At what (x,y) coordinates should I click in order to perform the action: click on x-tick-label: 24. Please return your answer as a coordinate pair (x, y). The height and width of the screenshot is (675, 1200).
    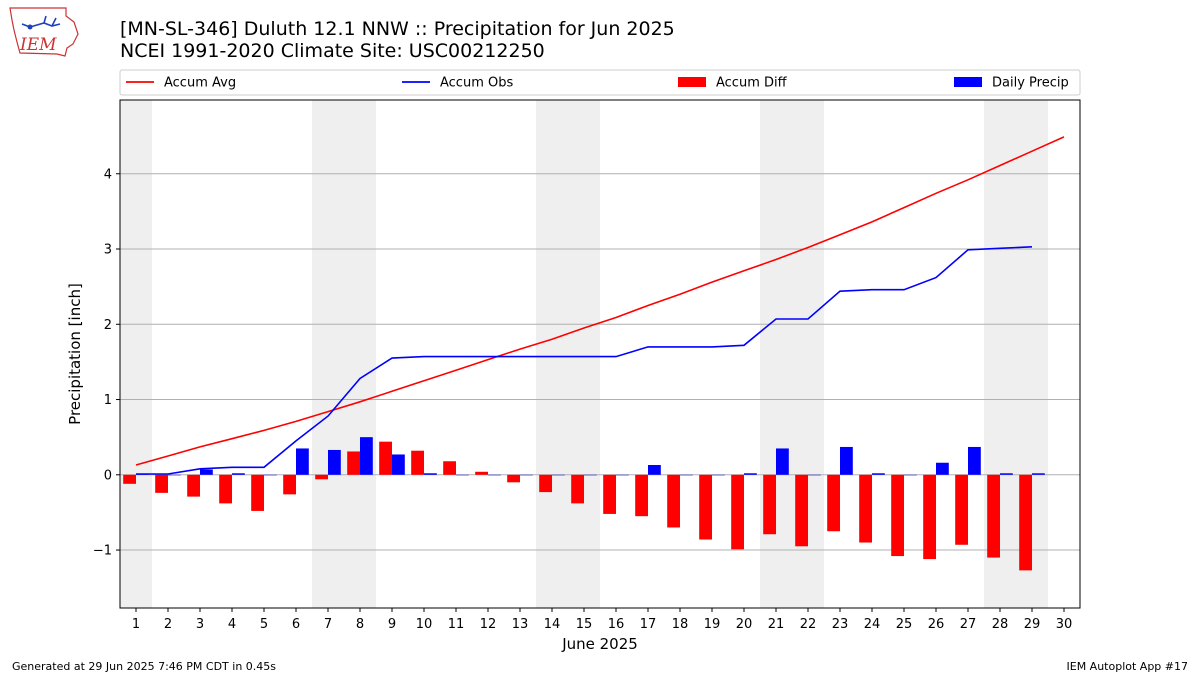
    Looking at the image, I should click on (872, 624).